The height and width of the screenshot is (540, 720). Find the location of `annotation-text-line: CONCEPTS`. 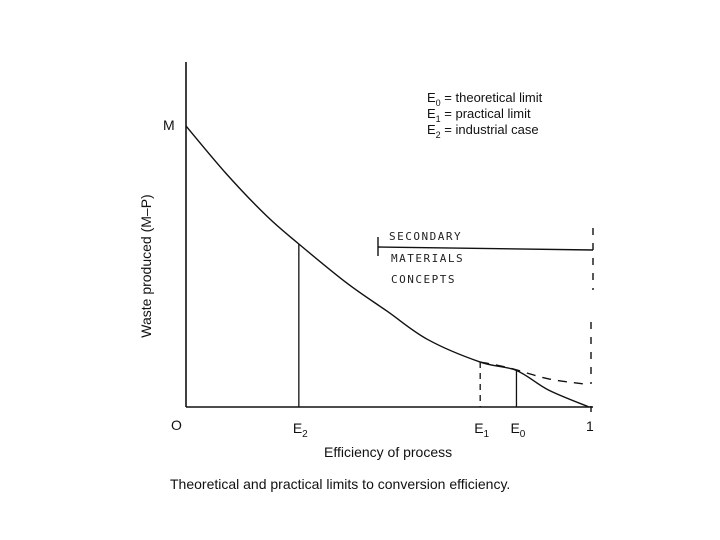

annotation-text-line: CONCEPTS is located at coordinates (423, 279).